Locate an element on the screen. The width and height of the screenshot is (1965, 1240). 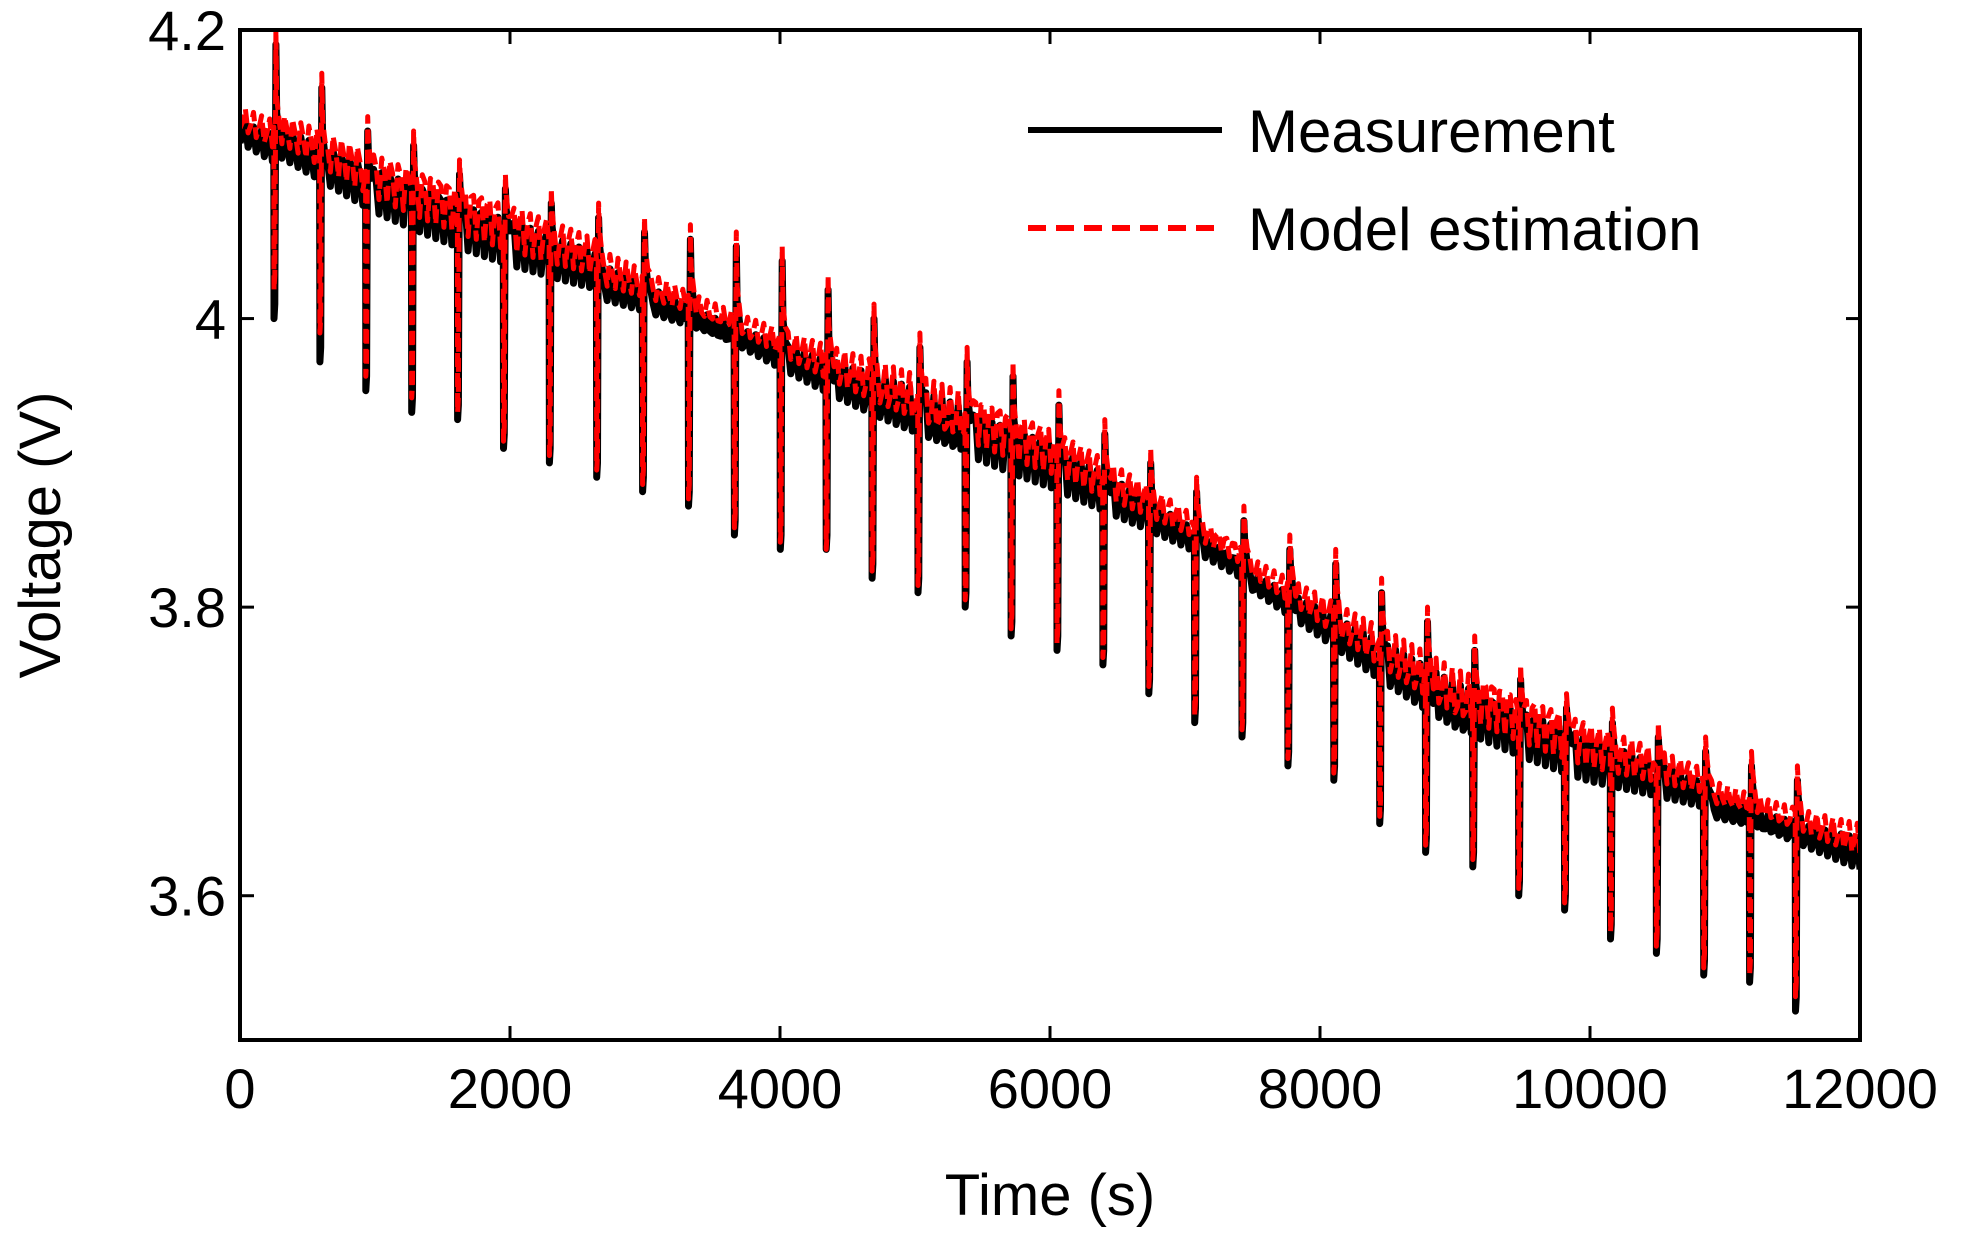
y-axis-title: Voltage (V) is located at coordinates (40, 535).